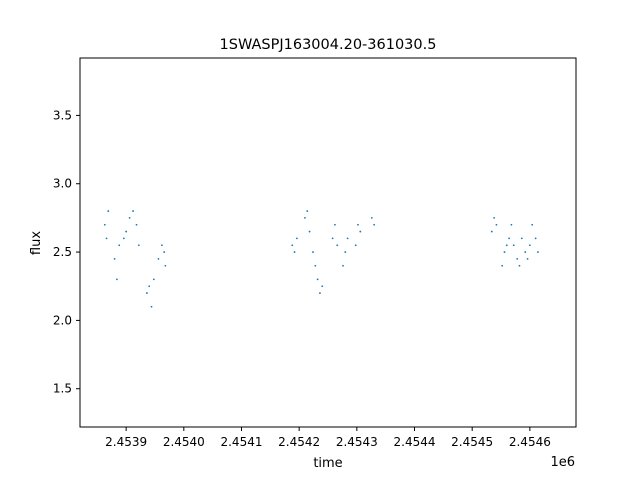  What do you see at coordinates (321, 259) in the screenshot?
I see `scatter-points` at bounding box center [321, 259].